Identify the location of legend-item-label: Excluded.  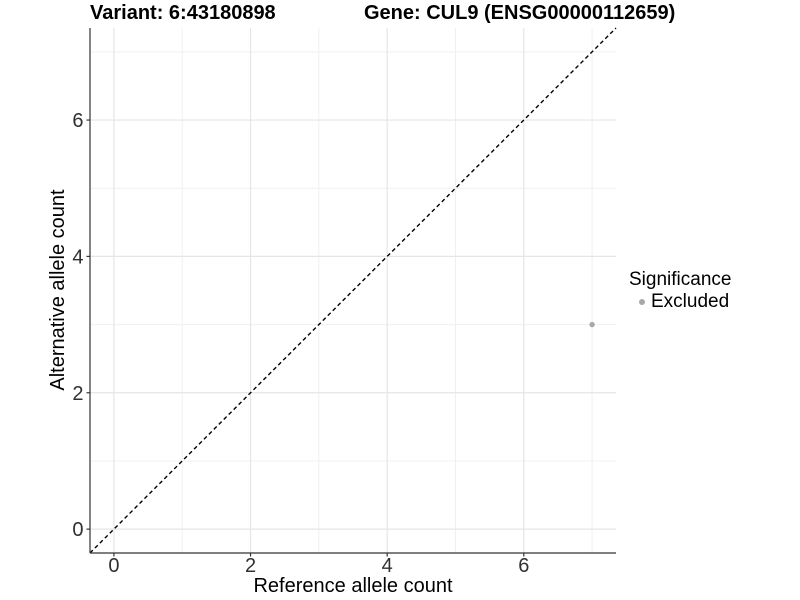
(690, 301).